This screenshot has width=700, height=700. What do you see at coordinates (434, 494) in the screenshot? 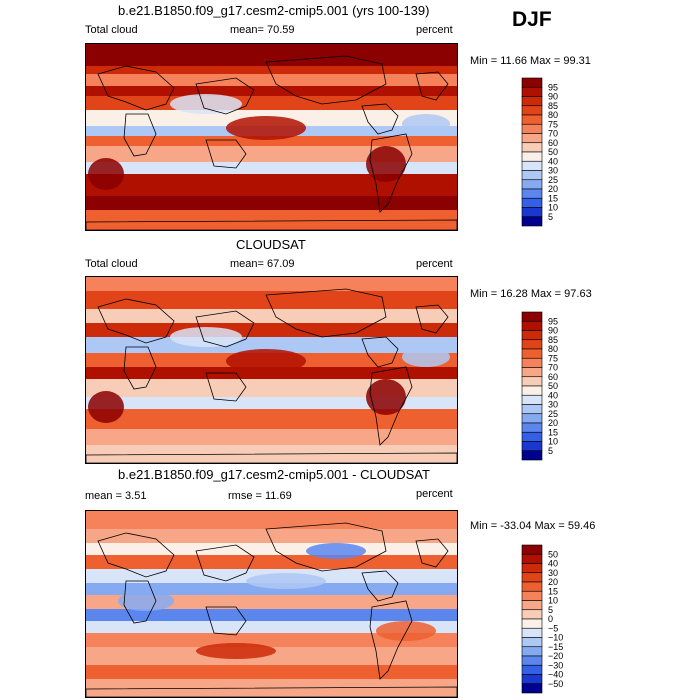
I see `panel3-unit-label: percent` at bounding box center [434, 494].